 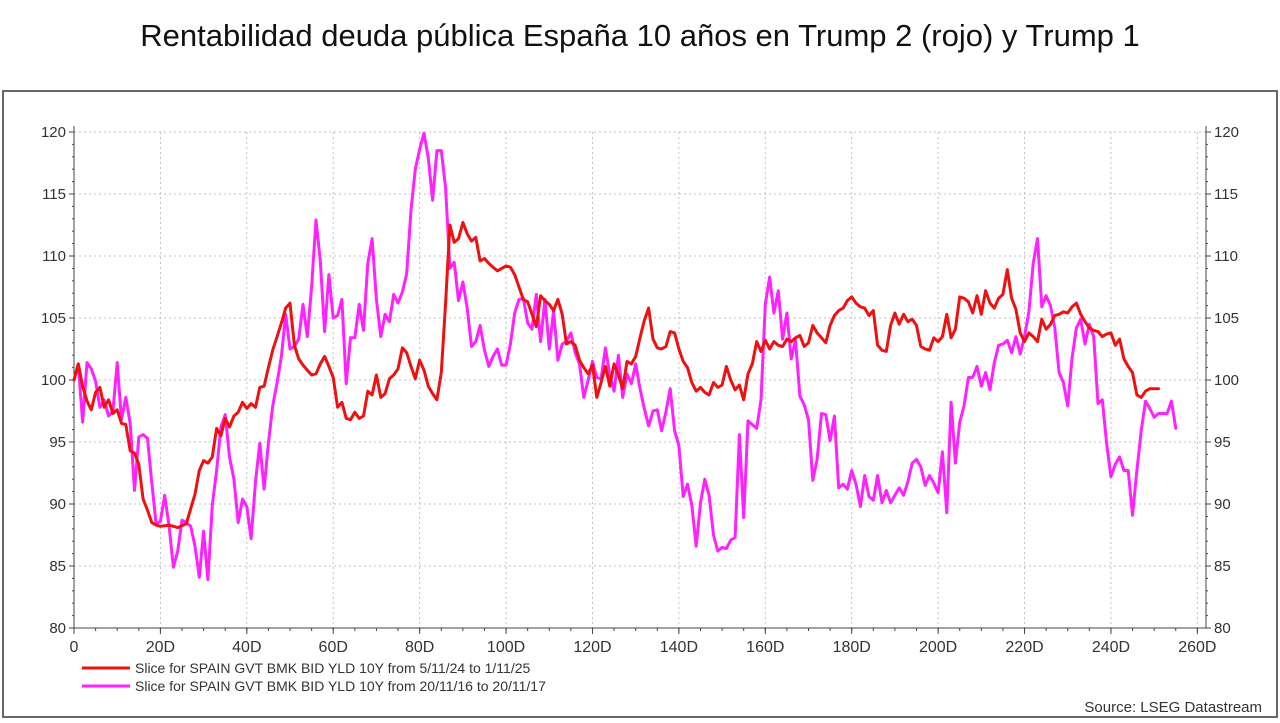 What do you see at coordinates (54, 256) in the screenshot?
I see `y-tick-label-left: 110` at bounding box center [54, 256].